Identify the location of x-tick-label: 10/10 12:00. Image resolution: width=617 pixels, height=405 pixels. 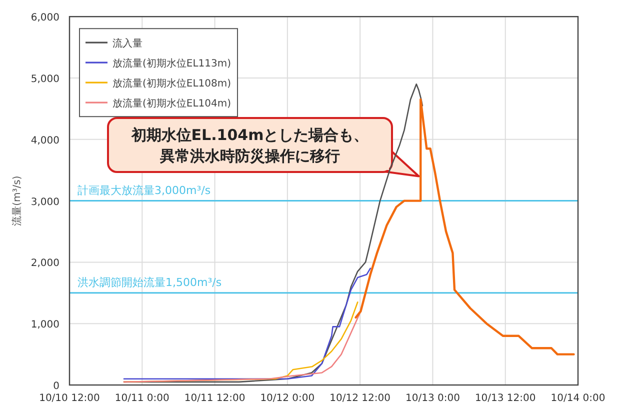
(69, 398).